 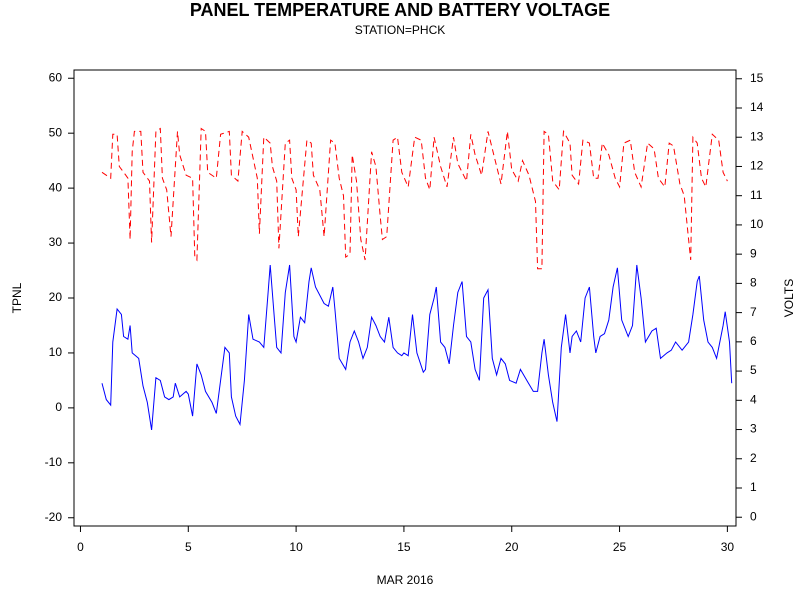 I want to click on chart-title: PANEL TEMPERATURE AND BATTERY VOLTAGE, so click(x=400, y=10).